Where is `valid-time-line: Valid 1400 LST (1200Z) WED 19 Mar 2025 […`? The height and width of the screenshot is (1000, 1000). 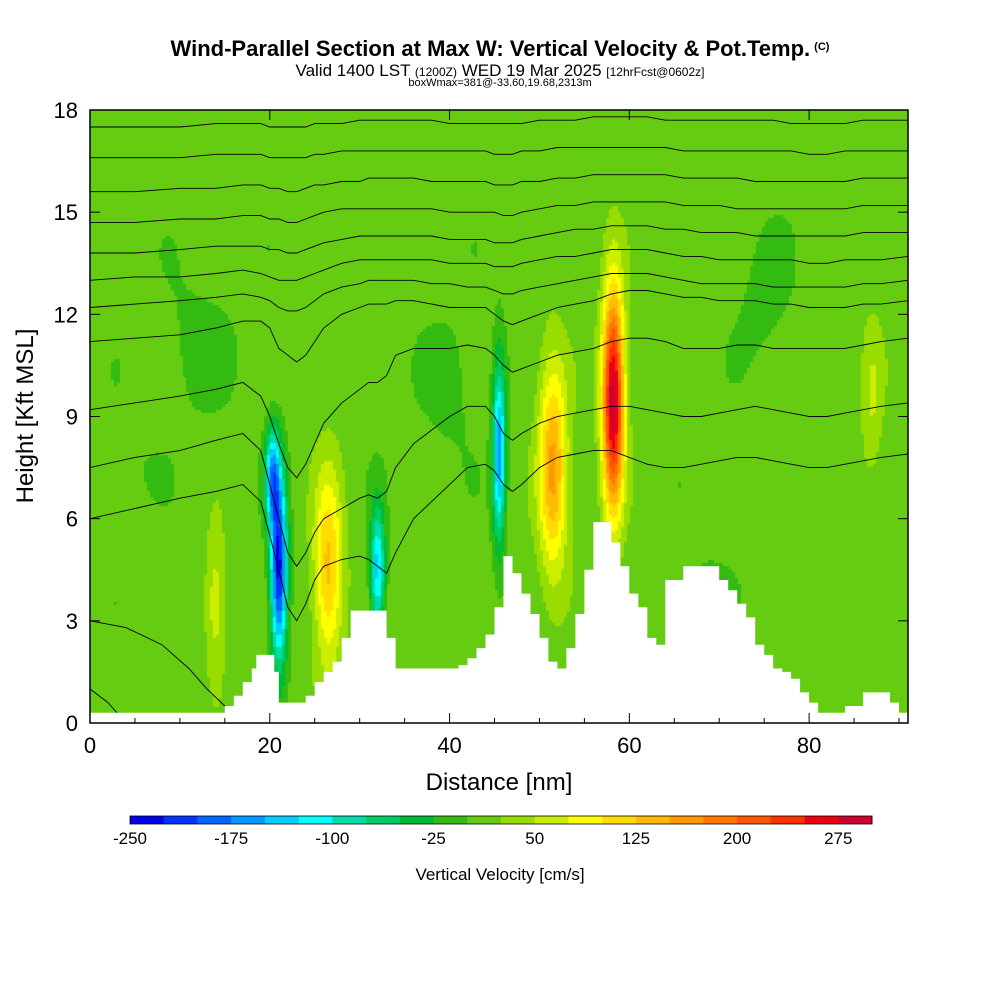
valid-time-line: Valid 1400 LST (1200Z) WED 19 Mar 2025 [… is located at coordinates (500, 71).